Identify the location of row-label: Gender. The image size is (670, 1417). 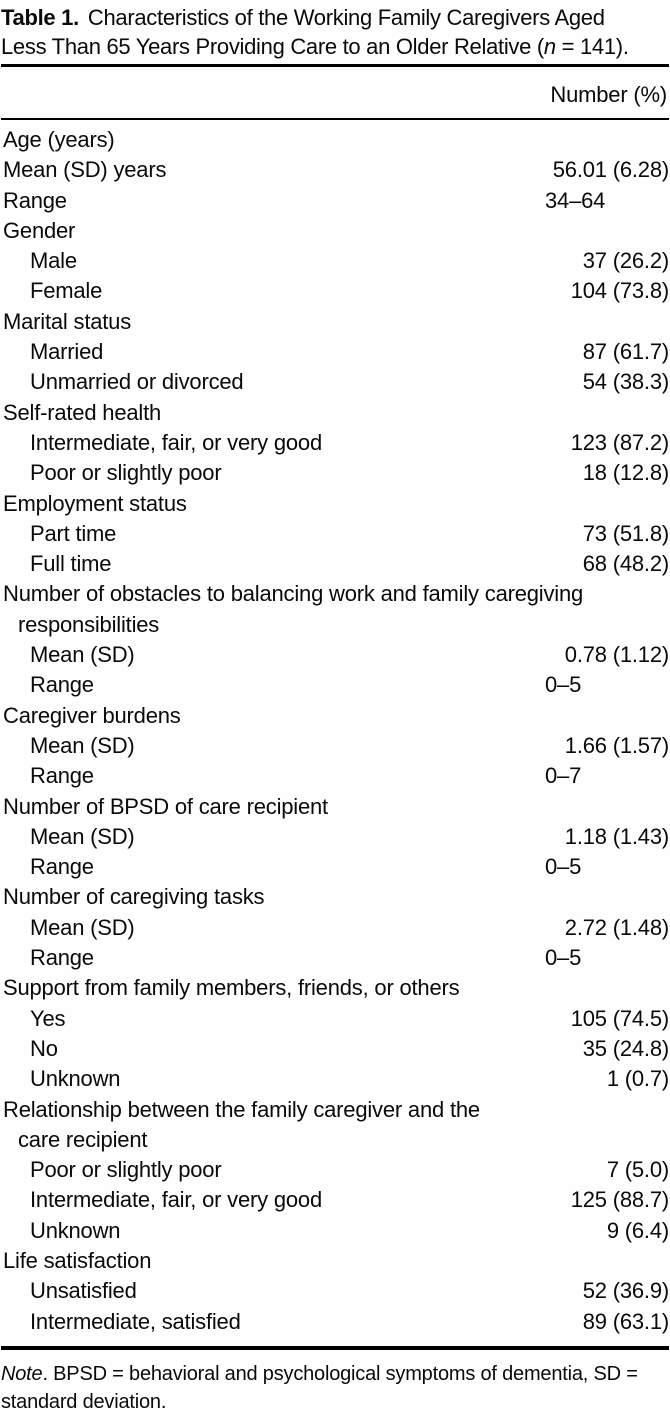
(39, 230).